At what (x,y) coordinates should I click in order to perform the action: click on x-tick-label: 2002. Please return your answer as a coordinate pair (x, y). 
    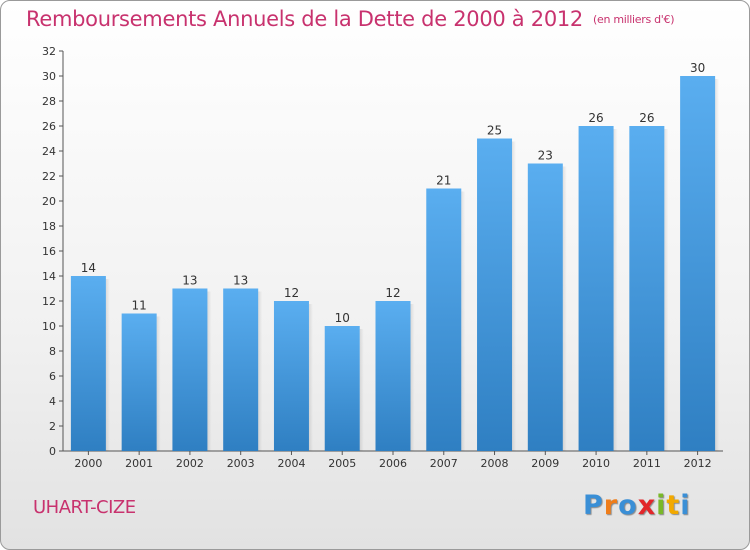
    Looking at the image, I should click on (190, 463).